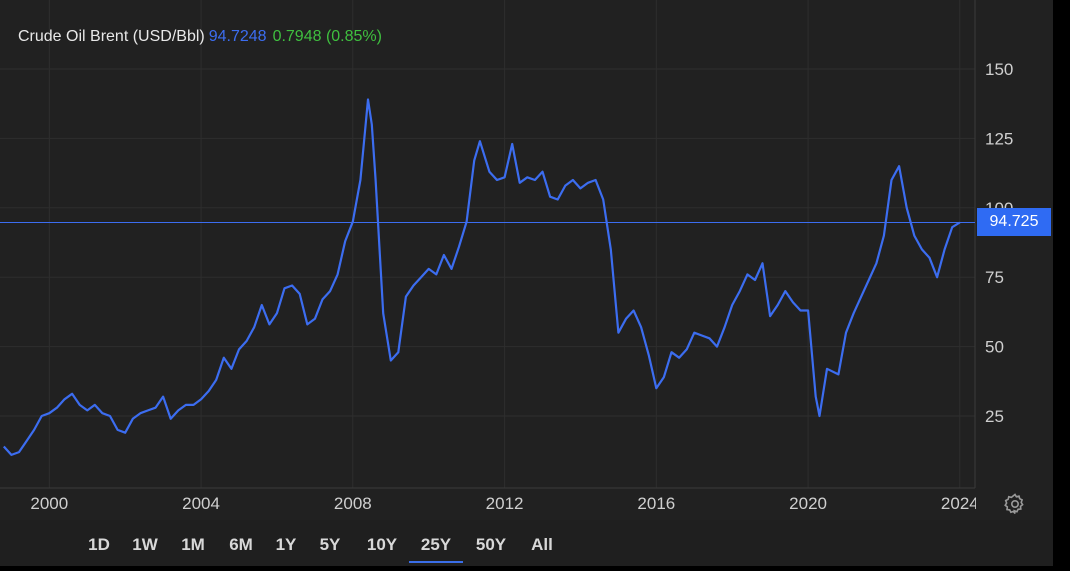 Image resolution: width=1070 pixels, height=571 pixels. I want to click on range-selector: 1D 1W 1M 6M 1Y 5Y 10Y 25Y 50Y All, so click(526, 543).